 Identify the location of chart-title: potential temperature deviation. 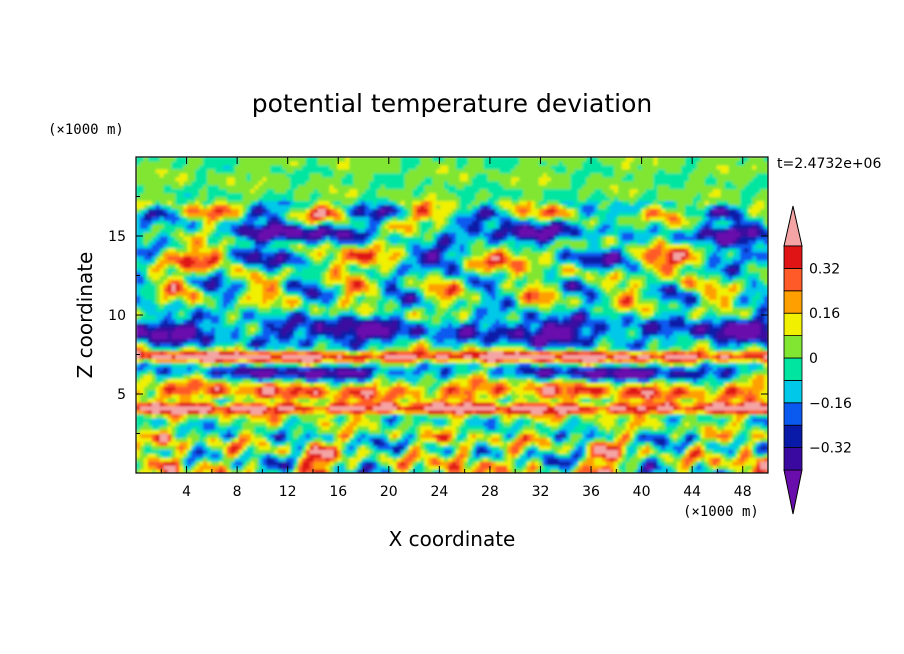
(452, 103).